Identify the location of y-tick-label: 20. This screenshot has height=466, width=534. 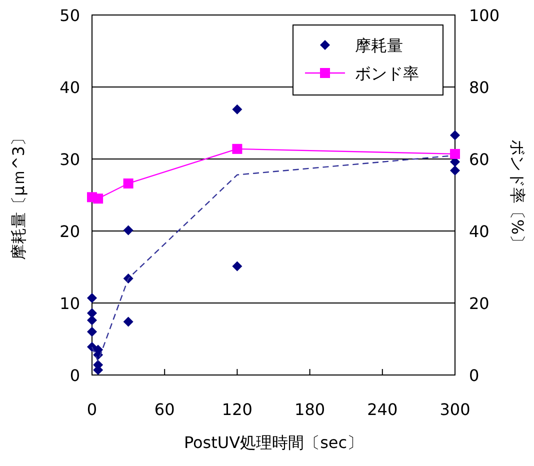
(70, 231).